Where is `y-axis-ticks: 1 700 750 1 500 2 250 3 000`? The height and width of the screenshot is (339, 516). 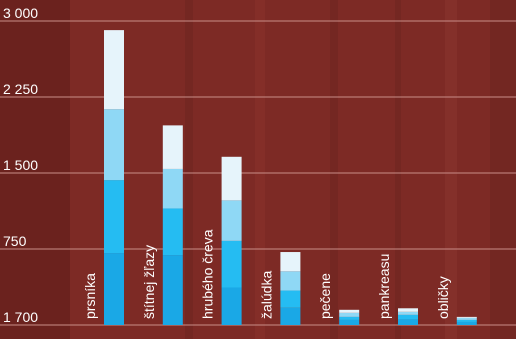
y-axis-ticks: 1 700 750 1 500 2 250 3 000 is located at coordinates (20, 165).